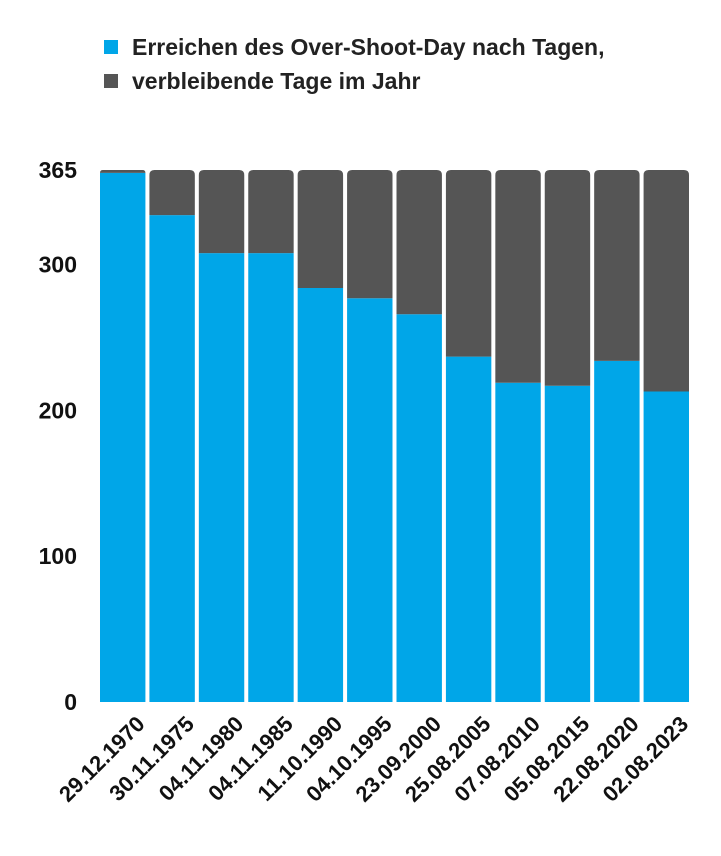 This screenshot has height=856, width=721. I want to click on legend-label: verbleibende Tage im Jahr, so click(276, 80).